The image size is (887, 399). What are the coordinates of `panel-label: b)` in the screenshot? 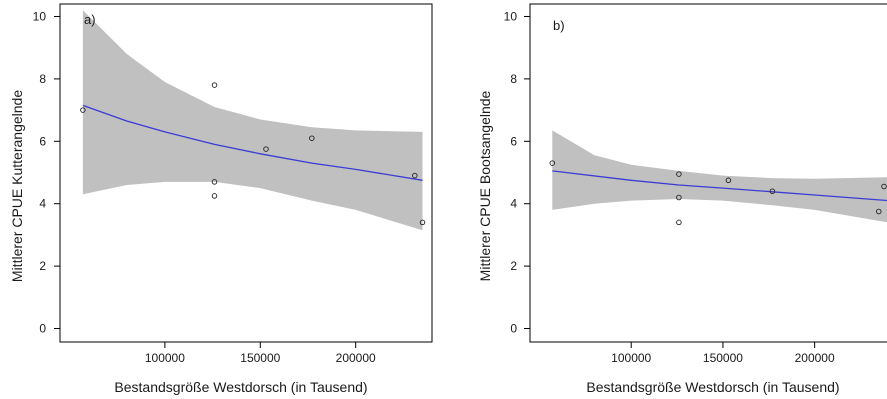 It's located at (559, 25).